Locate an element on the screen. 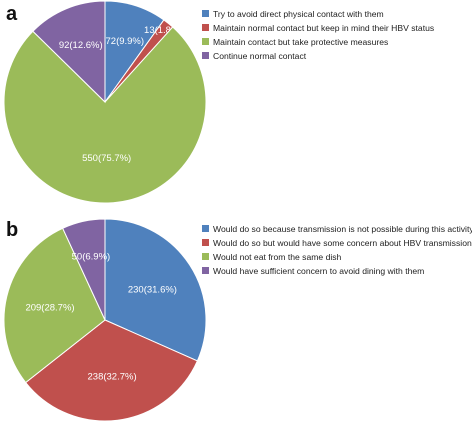 Image resolution: width=472 pixels, height=426 pixels. slice-value-label: 209(28.7%) is located at coordinates (49, 307).